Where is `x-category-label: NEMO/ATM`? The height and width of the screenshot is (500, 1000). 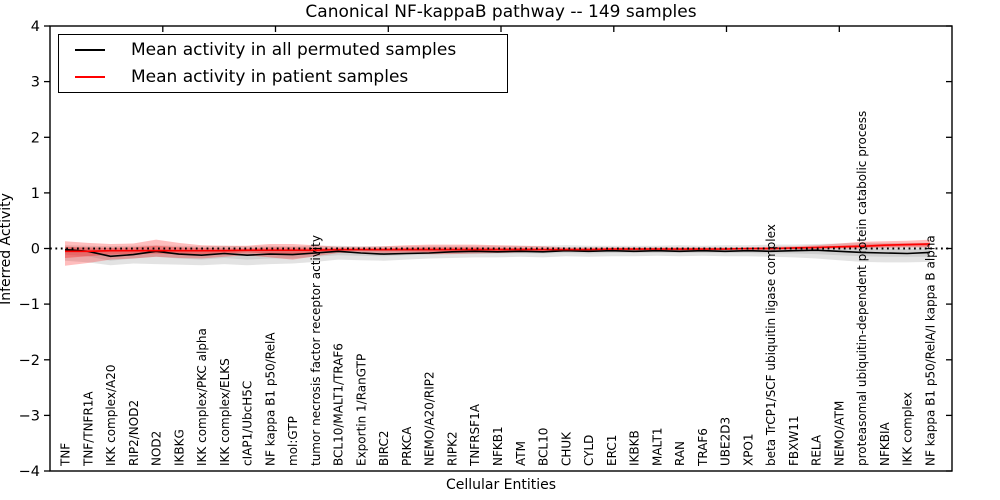
x-category-label: NEMO/ATM is located at coordinates (839, 433).